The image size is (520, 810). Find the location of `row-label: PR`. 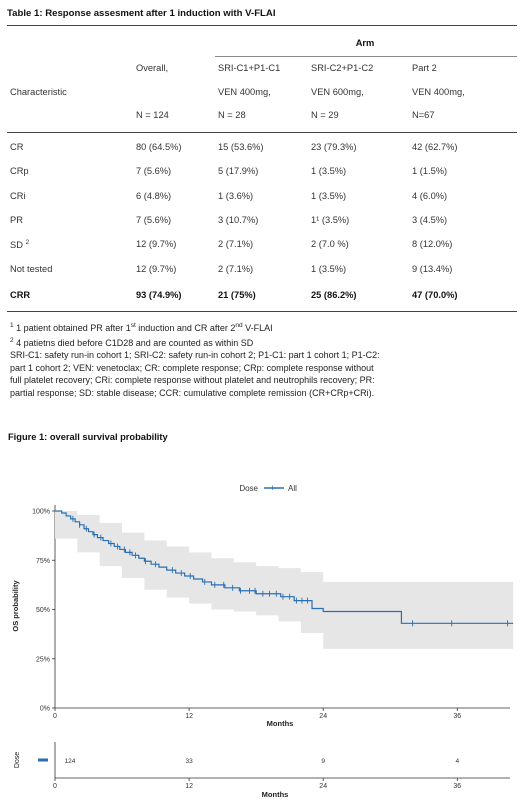

row-label: PR is located at coordinates (16, 220).